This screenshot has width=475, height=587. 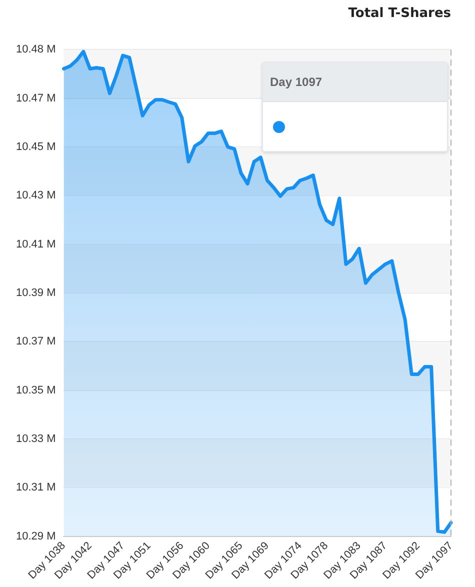 What do you see at coordinates (36, 293) in the screenshot?
I see `y-tick-label: 10.39 M` at bounding box center [36, 293].